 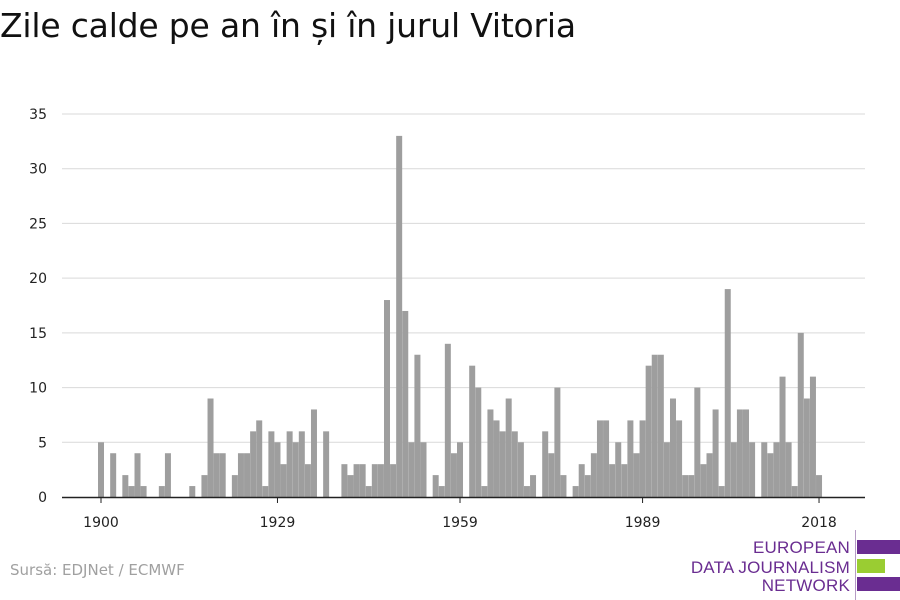 I want to click on bar-1982, so click(x=599, y=458).